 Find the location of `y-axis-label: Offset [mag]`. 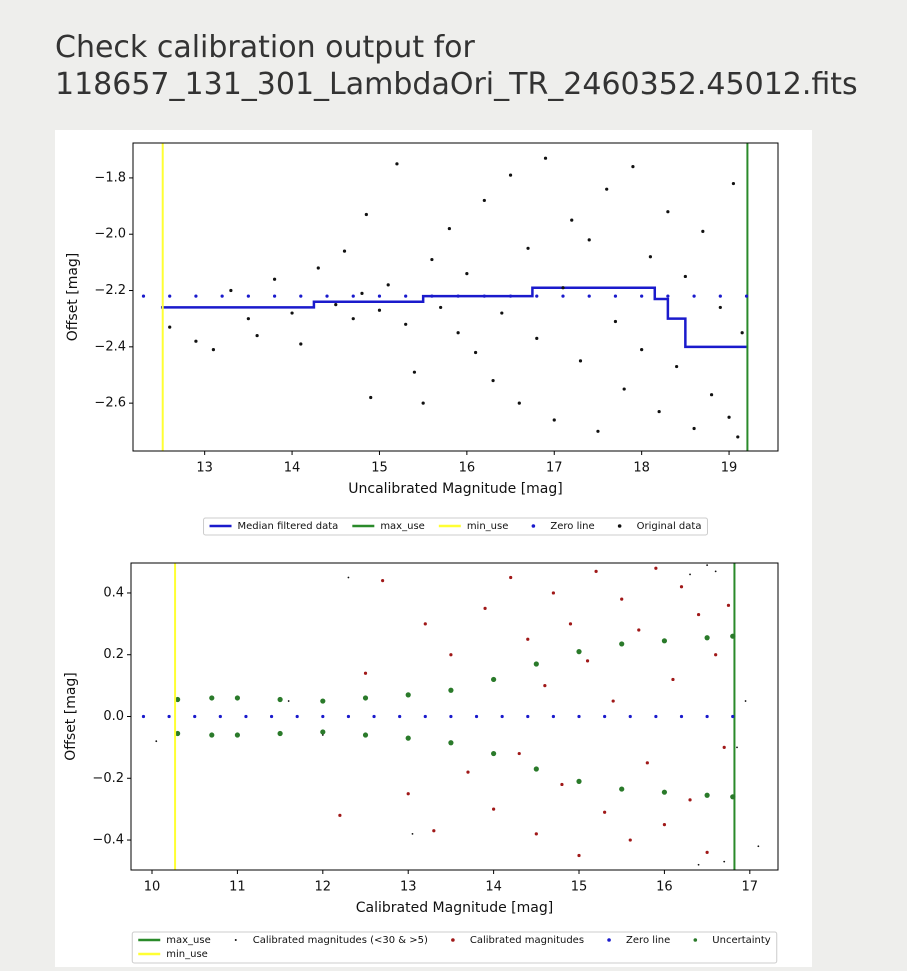

y-axis-label: Offset [mag] is located at coordinates (71, 716).